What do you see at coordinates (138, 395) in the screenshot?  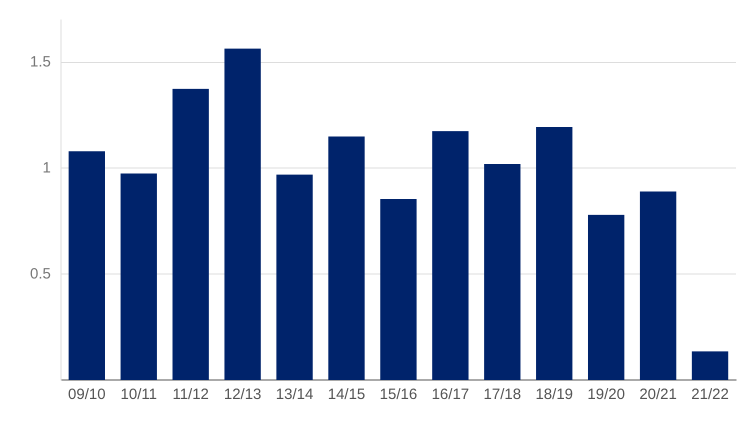 I see `x-tick-label: 10/11` at bounding box center [138, 395].